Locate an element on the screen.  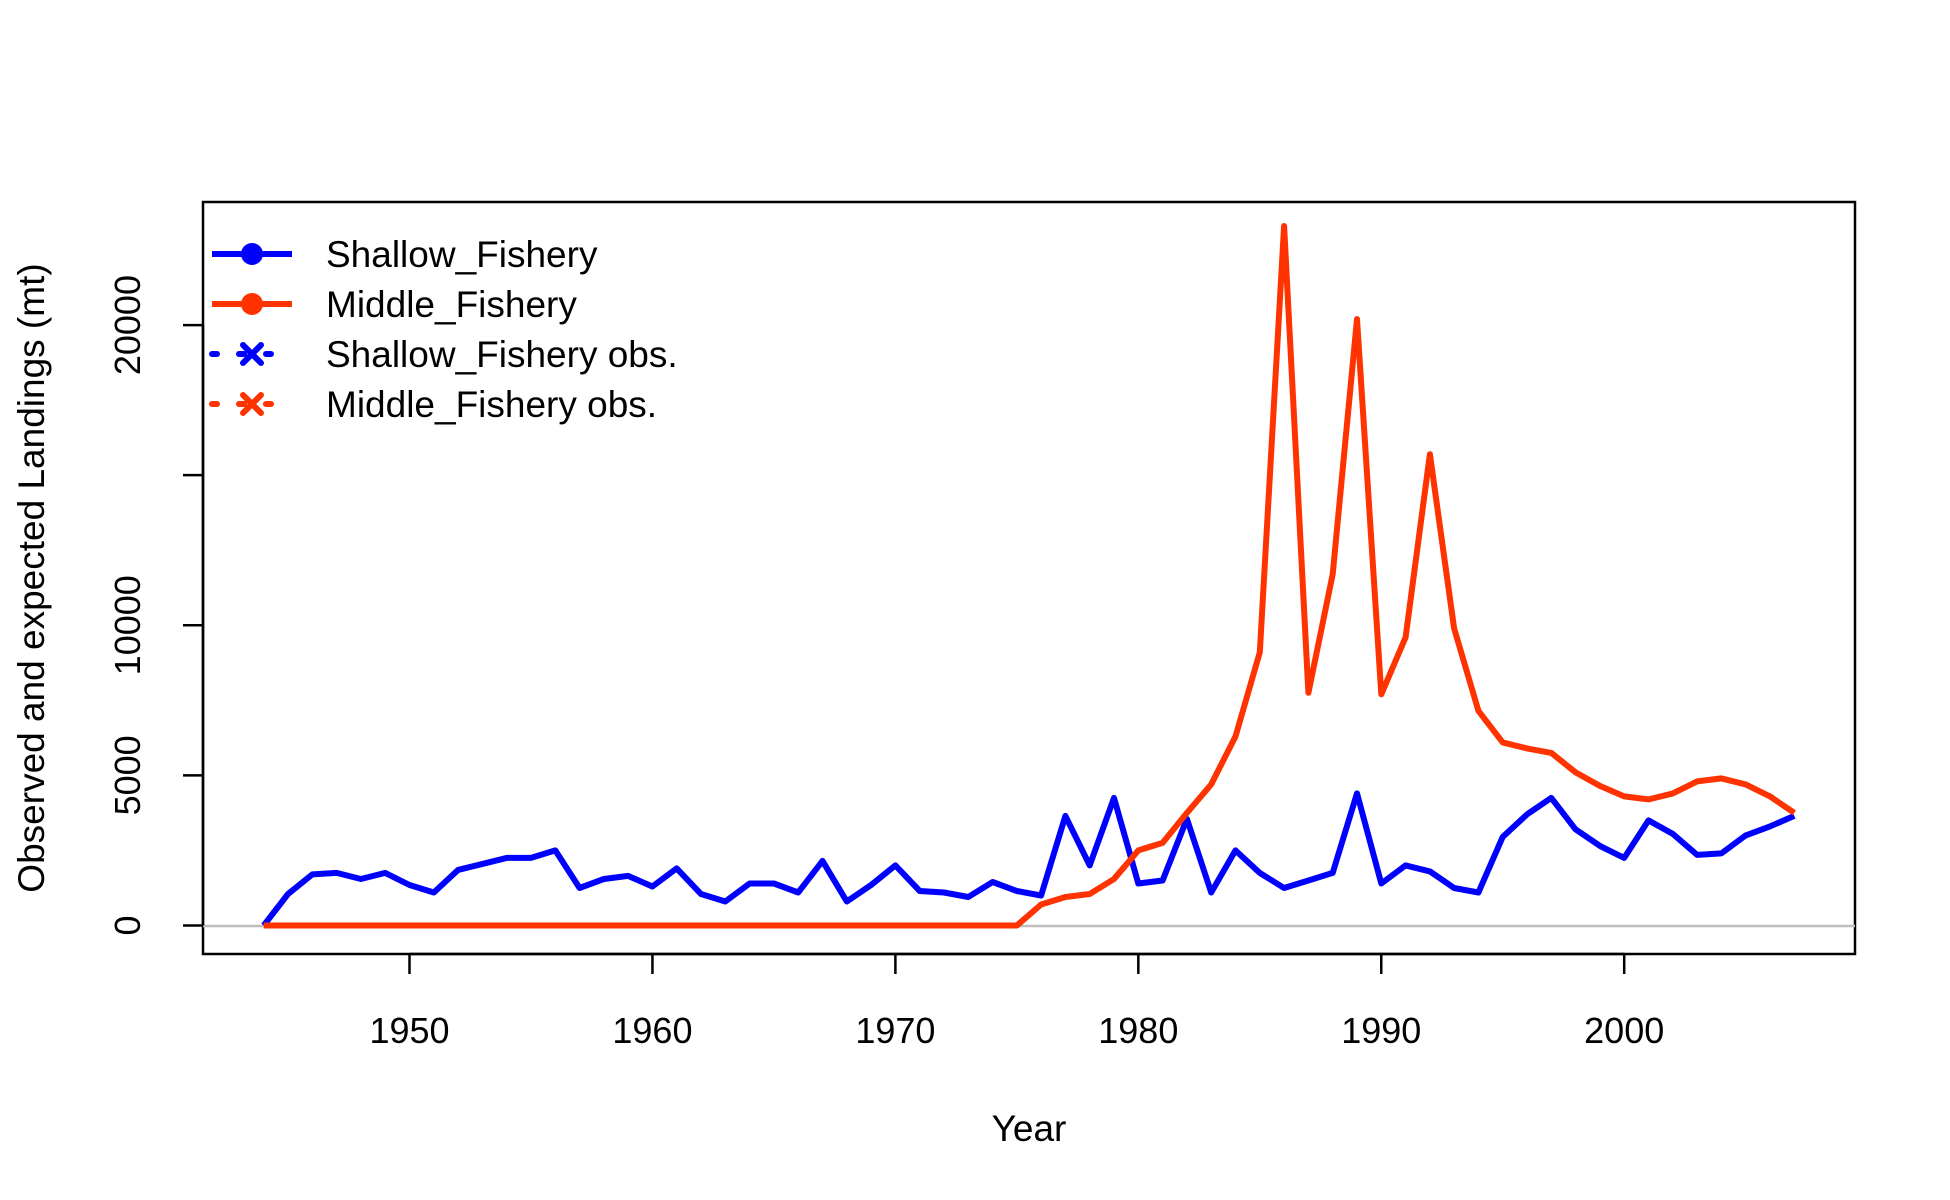
legend-label: Middle_Fishery obs. is located at coordinates (491, 404).